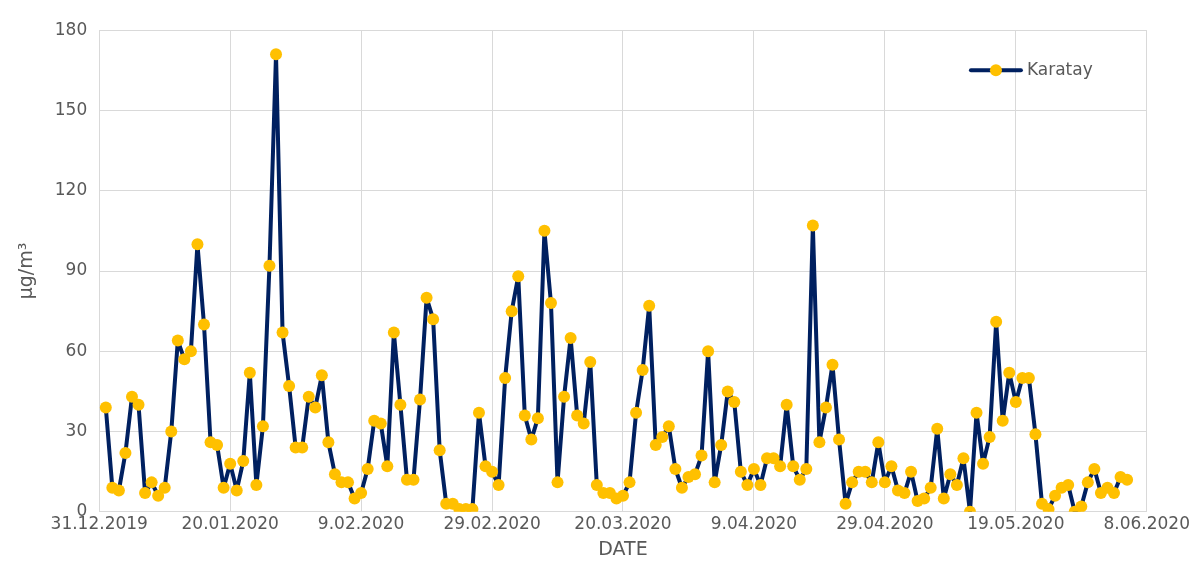 Image resolution: width=1201 pixels, height=569 pixels. I want to click on x-tick-label: 20.03.2020, so click(623, 523).